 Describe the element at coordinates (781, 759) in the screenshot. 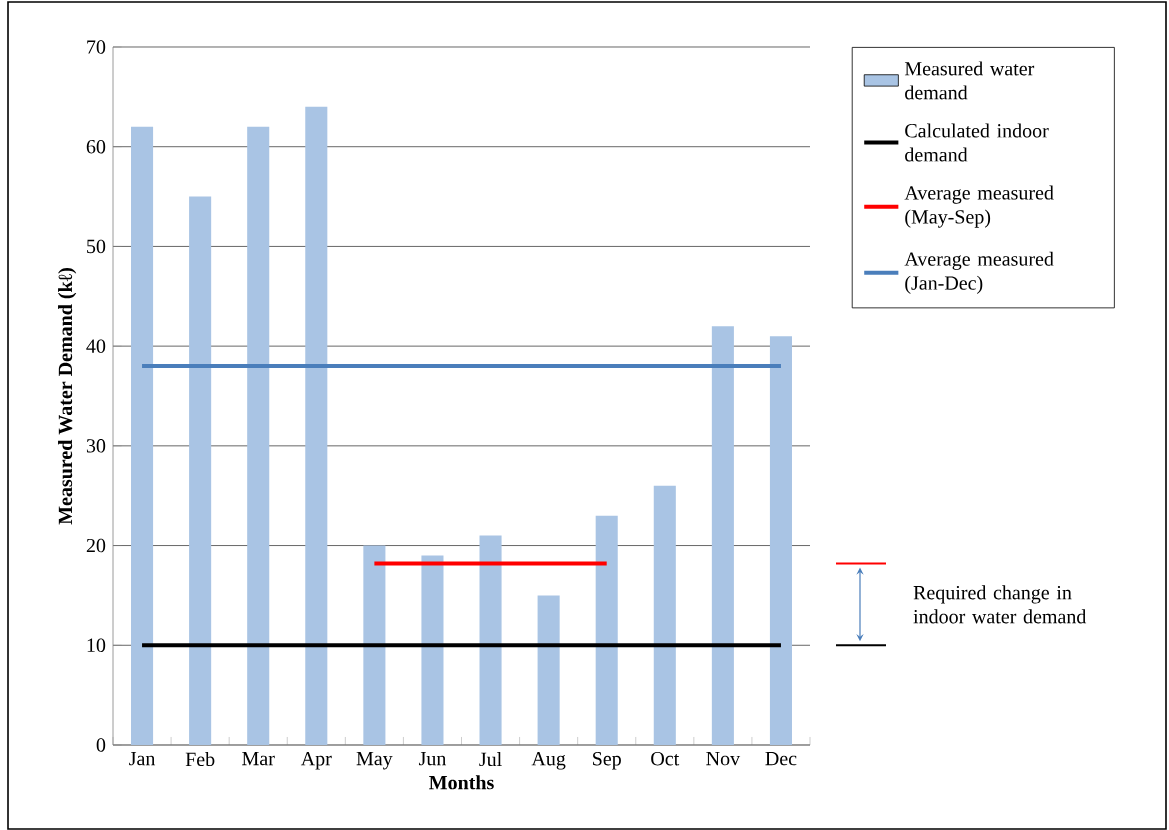

I see `x-tick-label: Dec` at that location.